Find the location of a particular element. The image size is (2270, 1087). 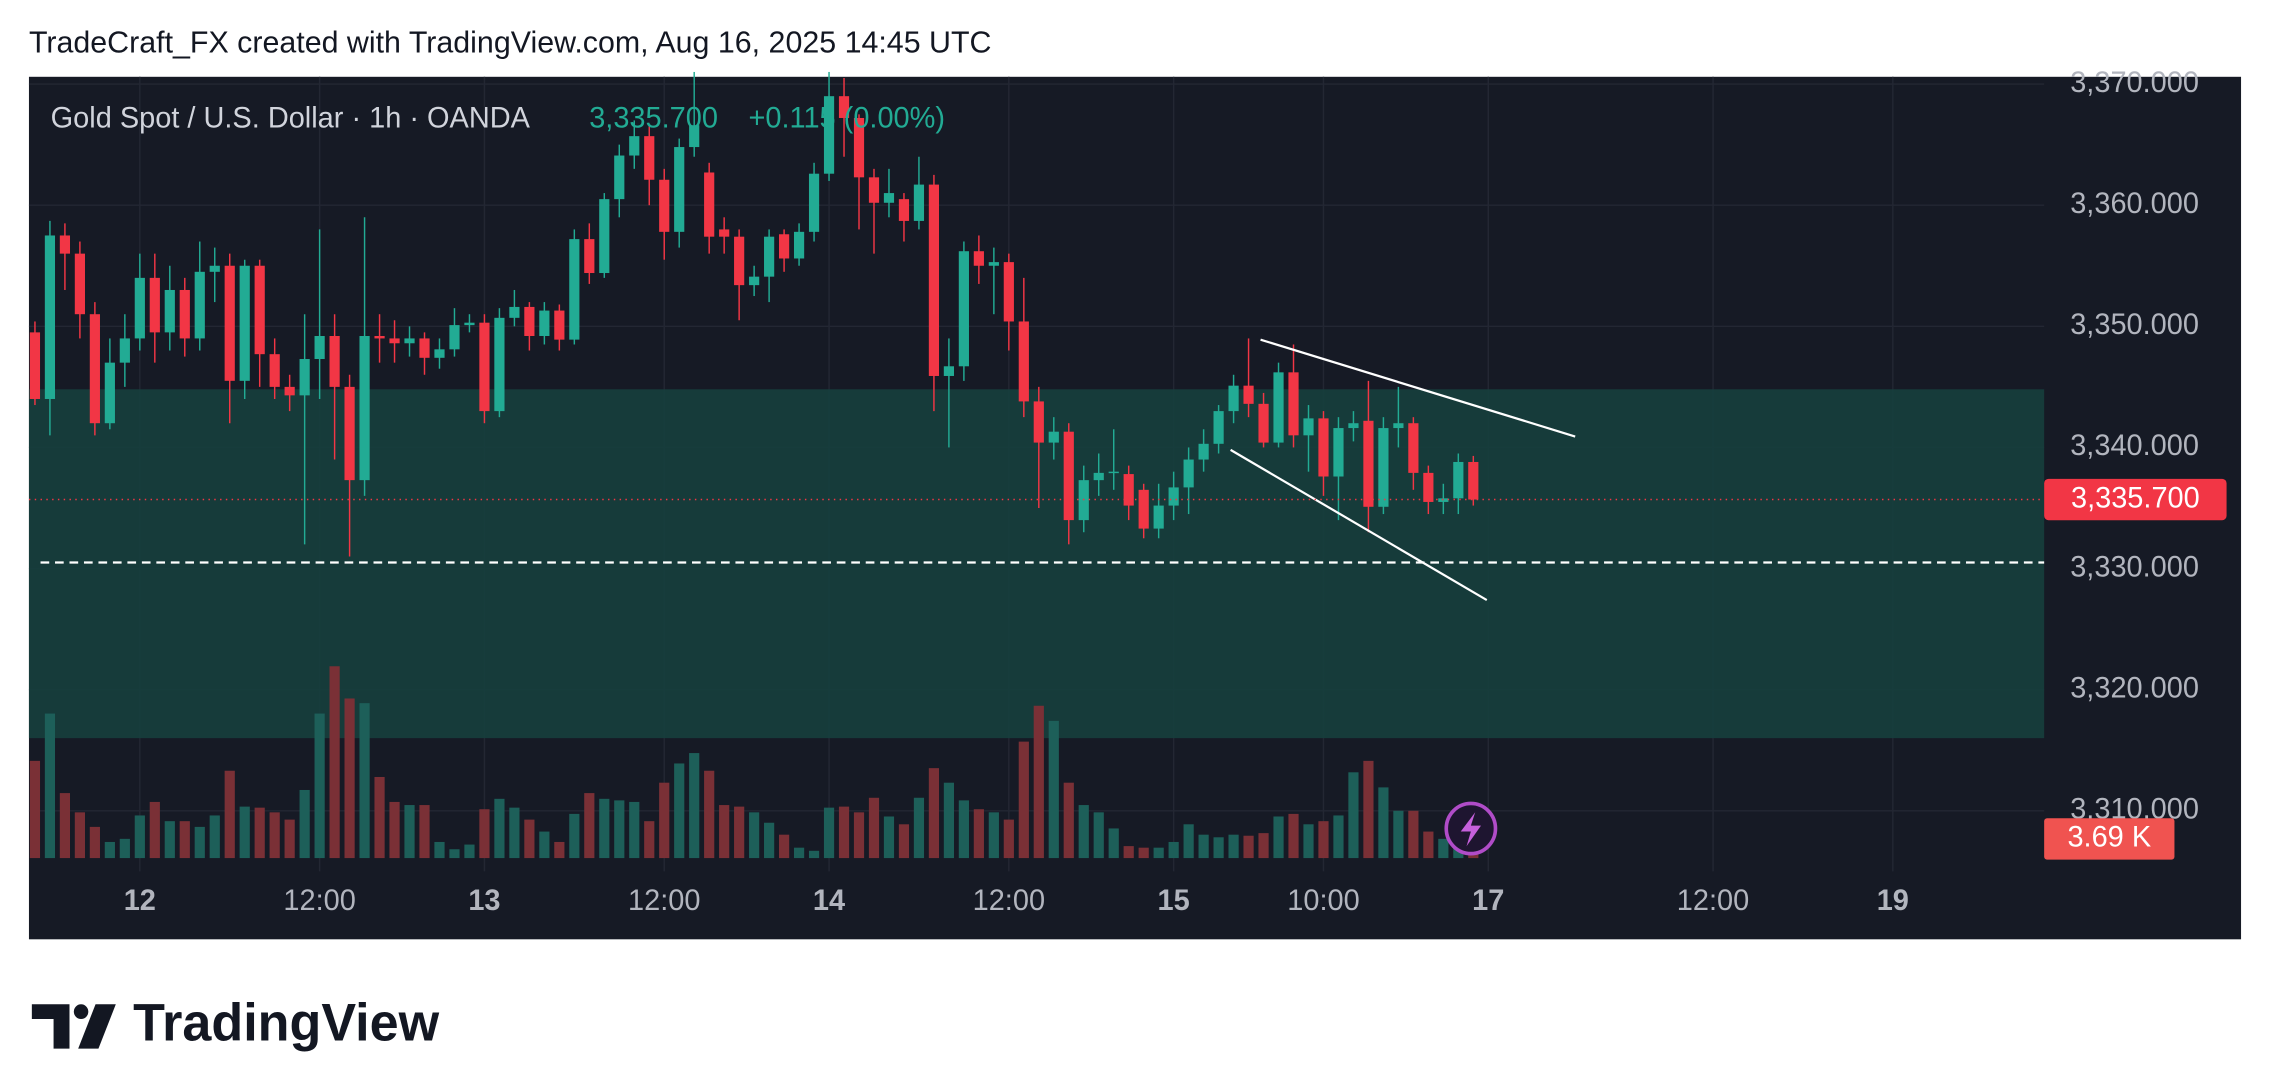

y-tick-label: 3,320.000 is located at coordinates (2134, 688).